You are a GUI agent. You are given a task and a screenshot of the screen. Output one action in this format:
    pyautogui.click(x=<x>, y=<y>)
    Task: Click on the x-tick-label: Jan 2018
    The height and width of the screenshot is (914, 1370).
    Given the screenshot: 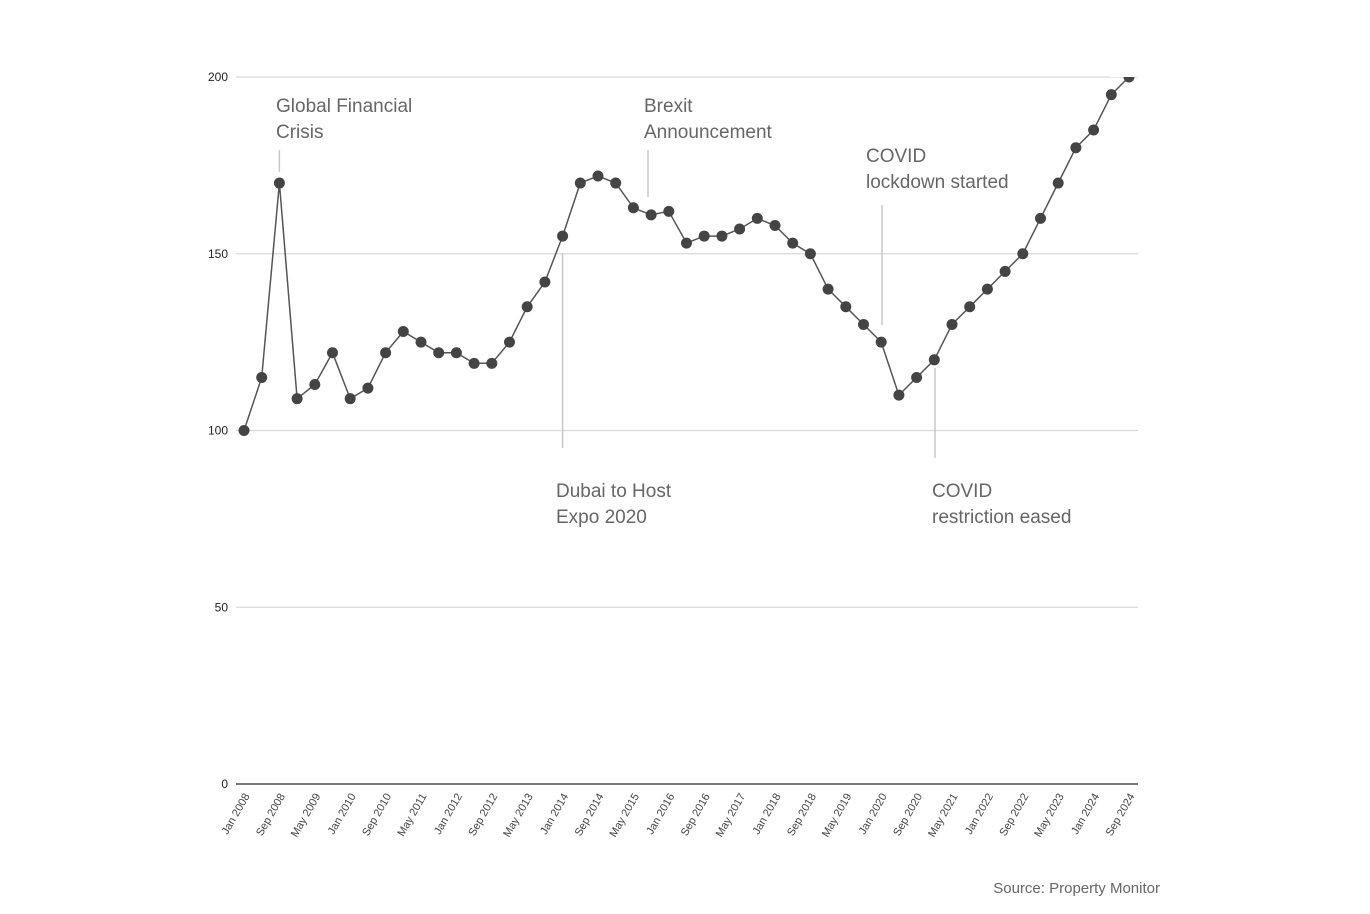 What is the action you would take?
    pyautogui.click(x=767, y=814)
    